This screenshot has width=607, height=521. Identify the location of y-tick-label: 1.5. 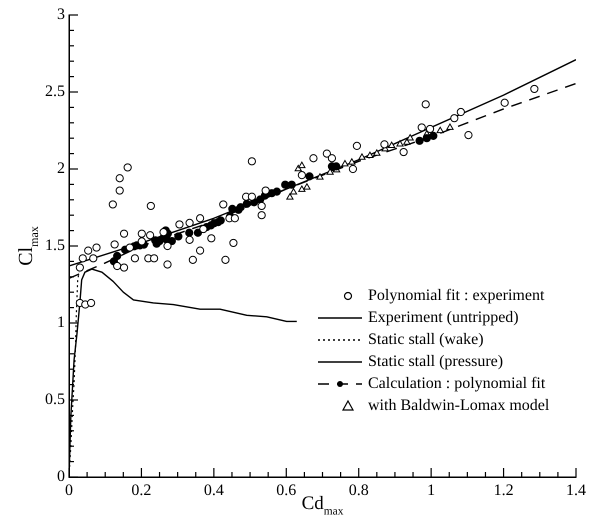
(55, 245).